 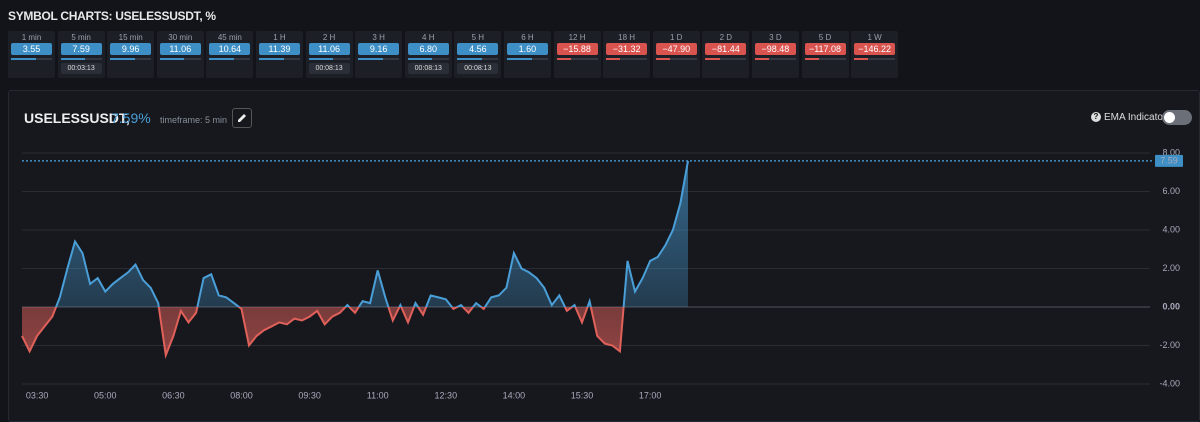 I want to click on tile-label: 1 H, so click(x=279, y=37).